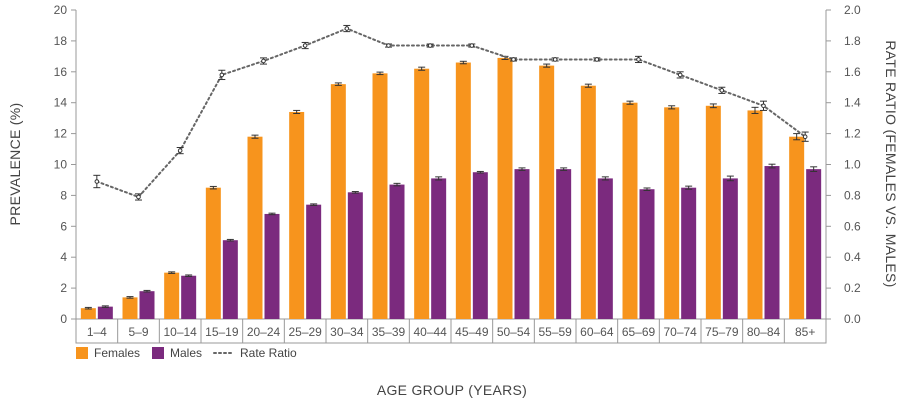 This screenshot has height=407, width=900. I want to click on legend-label-males: Males, so click(186, 353).